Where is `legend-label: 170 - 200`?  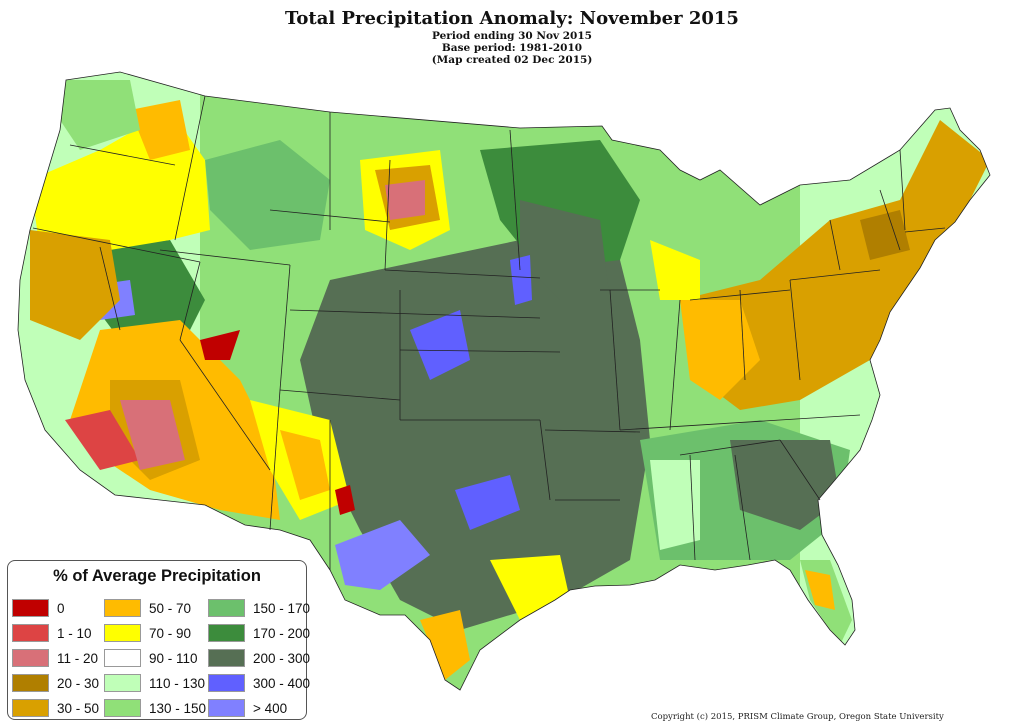 legend-label: 170 - 200 is located at coordinates (282, 633).